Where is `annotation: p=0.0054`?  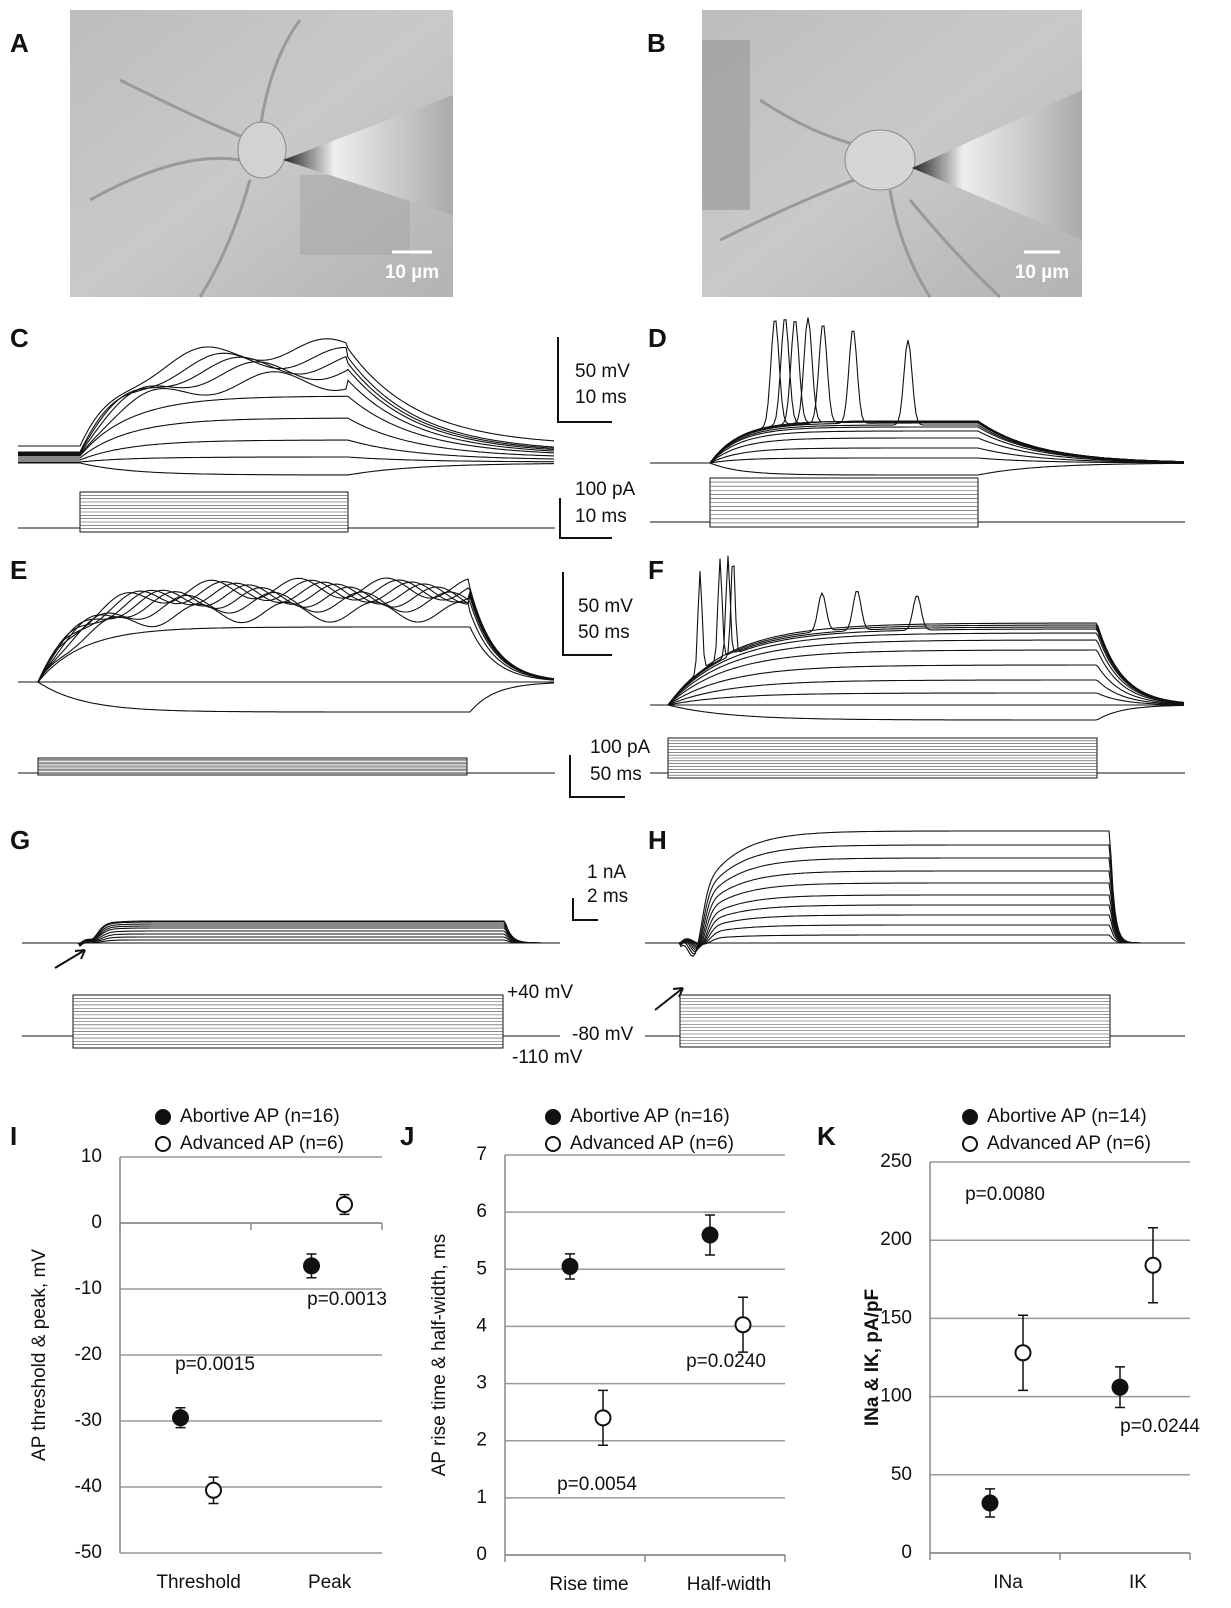 annotation: p=0.0054 is located at coordinates (597, 1484).